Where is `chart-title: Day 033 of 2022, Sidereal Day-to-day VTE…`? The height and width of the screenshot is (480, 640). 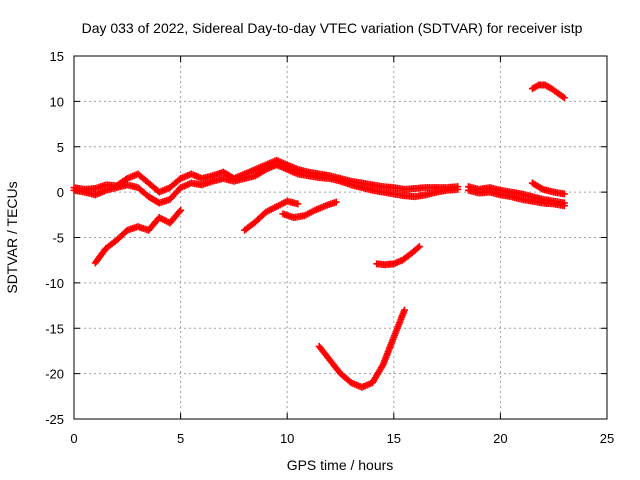
chart-title: Day 033 of 2022, Sidereal Day-to-day VTE… is located at coordinates (332, 28).